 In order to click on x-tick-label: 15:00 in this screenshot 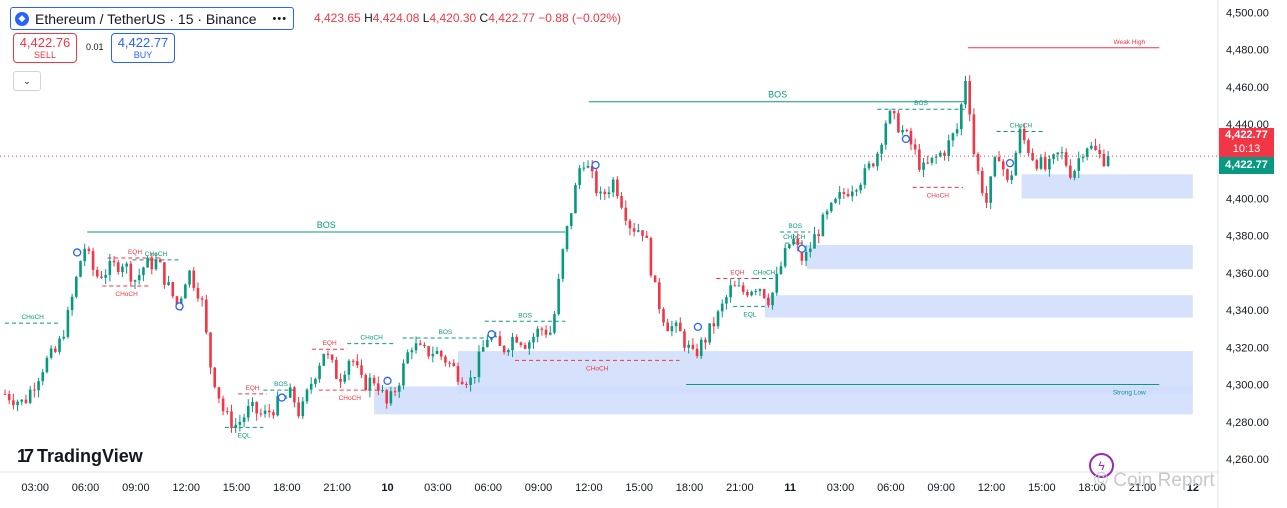, I will do `click(639, 488)`.